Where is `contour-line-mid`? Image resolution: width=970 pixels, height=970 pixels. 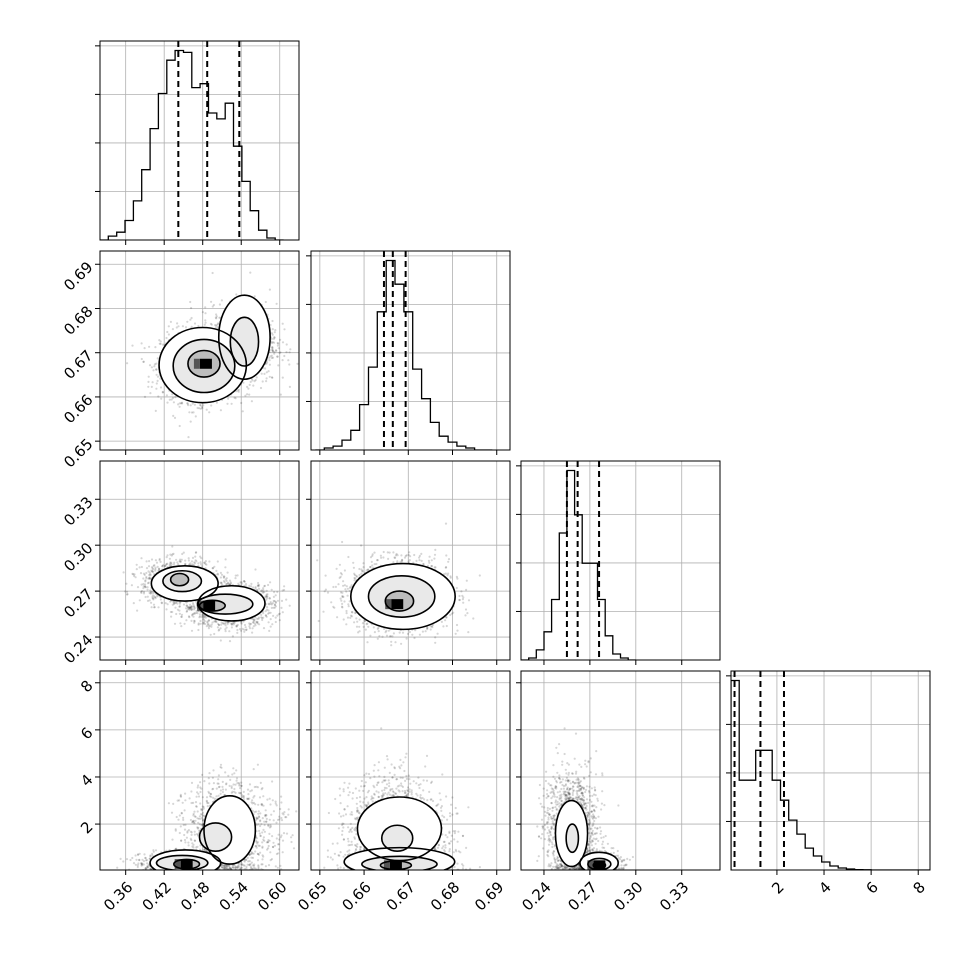
contour-line-mid is located at coordinates (244, 341).